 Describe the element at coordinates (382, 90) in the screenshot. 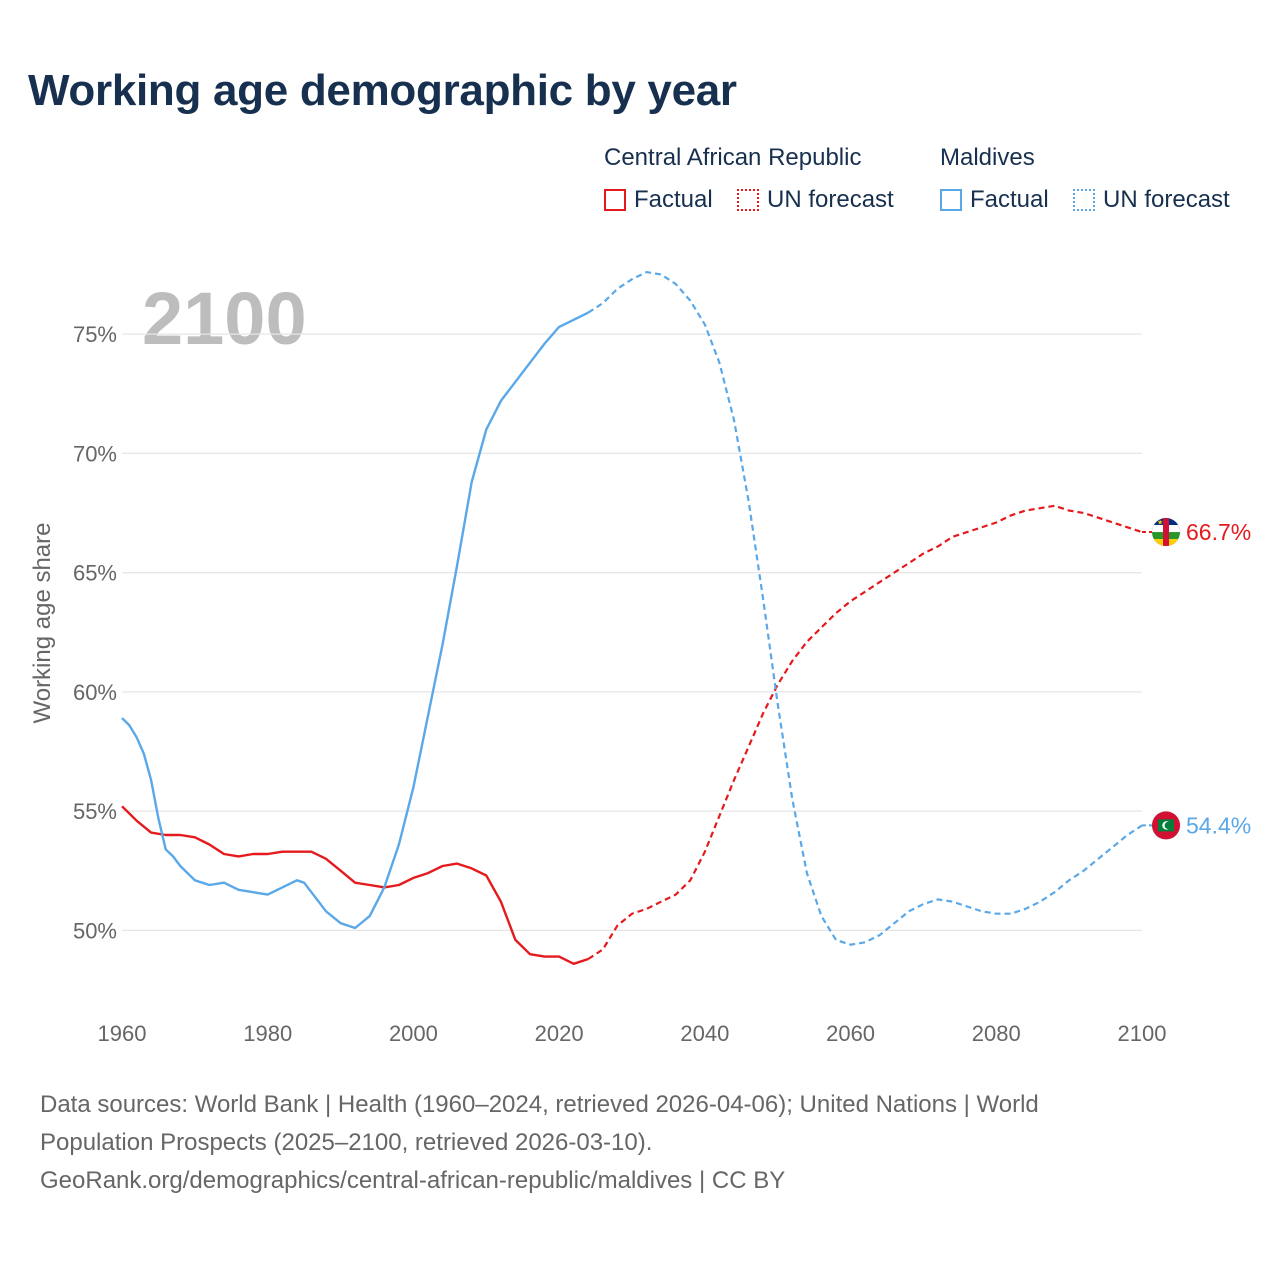

I see `chart-title: Working age demographic by year` at that location.